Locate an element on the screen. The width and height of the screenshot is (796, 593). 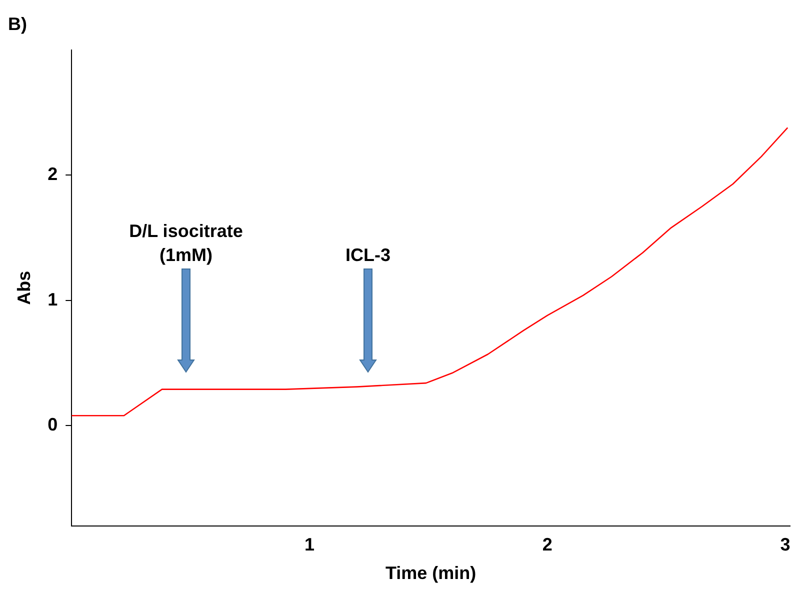
y-tick-label: 1 is located at coordinates (53, 299).